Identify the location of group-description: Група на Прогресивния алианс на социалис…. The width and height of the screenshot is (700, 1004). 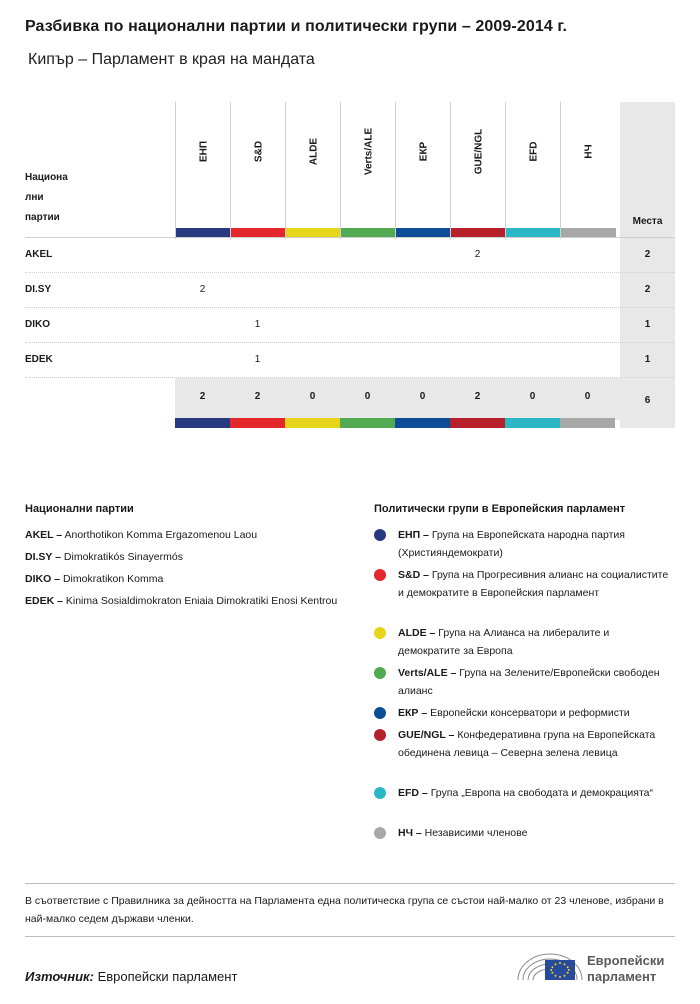
(533, 584).